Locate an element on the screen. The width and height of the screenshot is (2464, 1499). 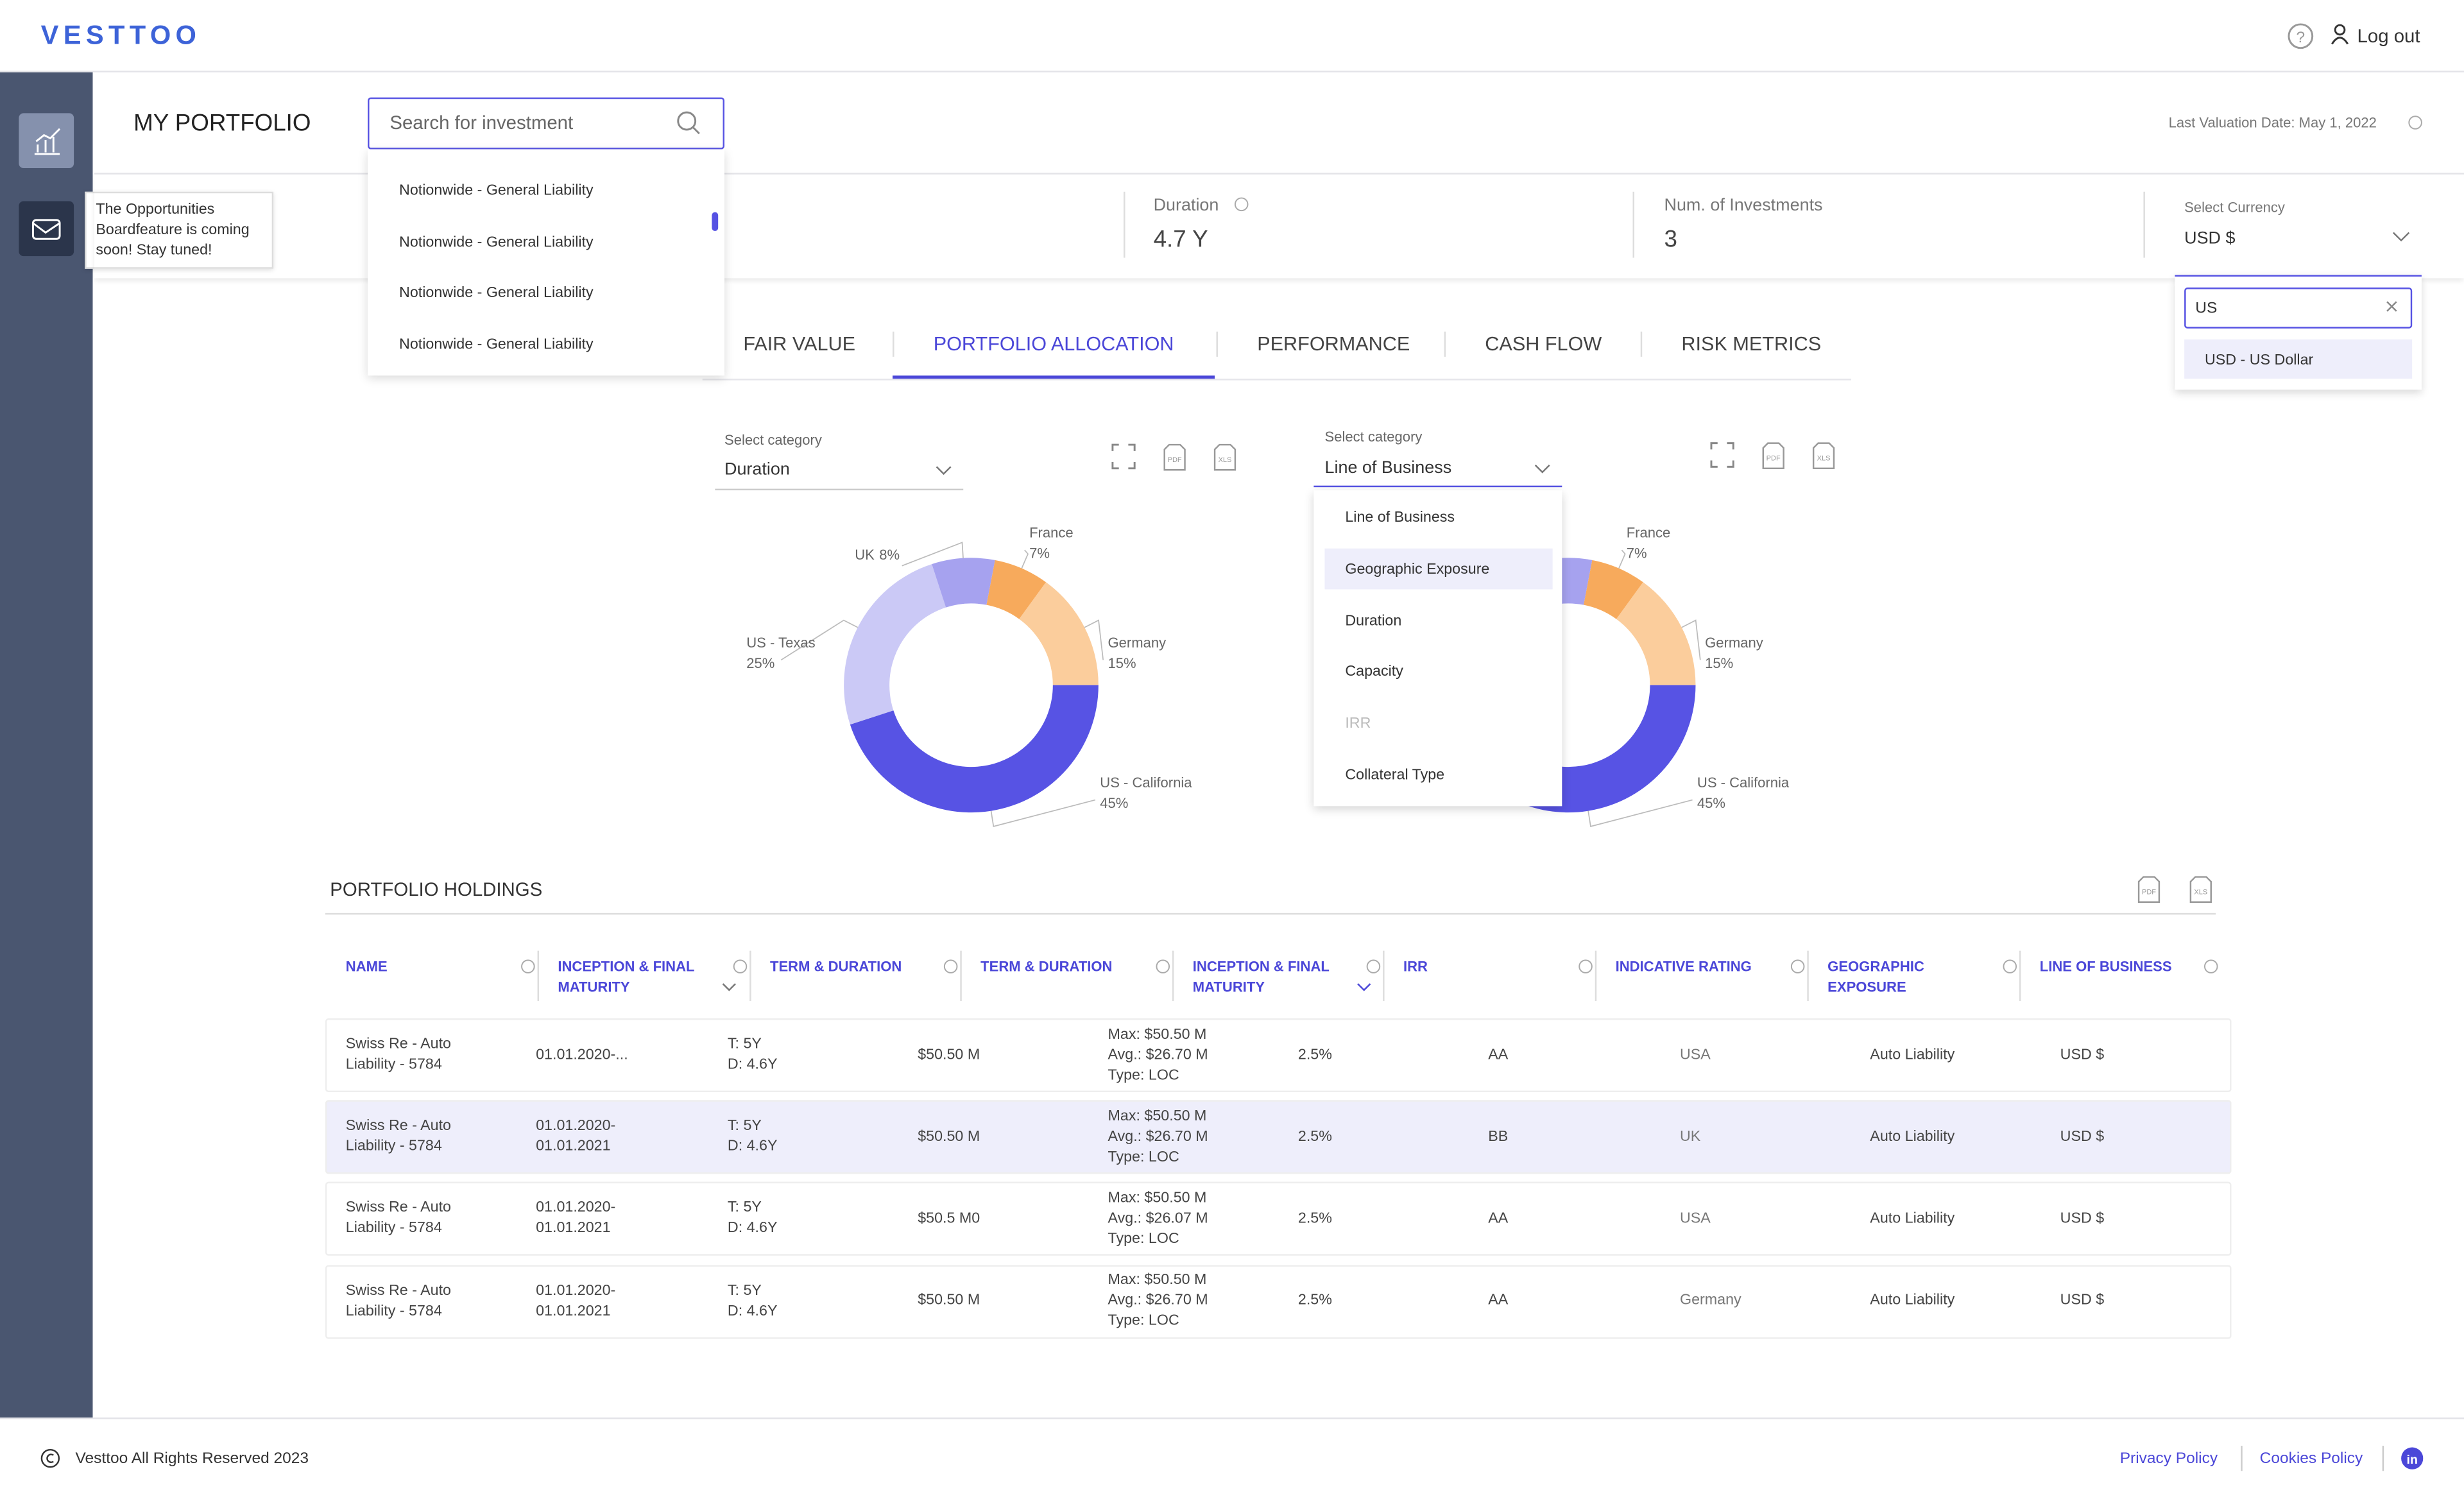
tab-divider is located at coordinates (894, 344).